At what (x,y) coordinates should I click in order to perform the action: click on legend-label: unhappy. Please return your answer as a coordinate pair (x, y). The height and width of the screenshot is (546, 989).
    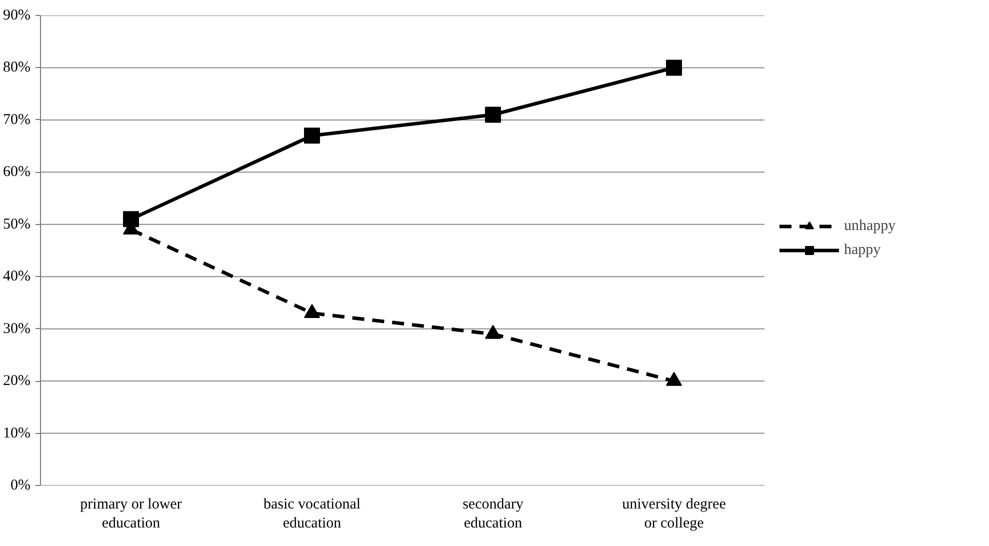
    Looking at the image, I should click on (870, 226).